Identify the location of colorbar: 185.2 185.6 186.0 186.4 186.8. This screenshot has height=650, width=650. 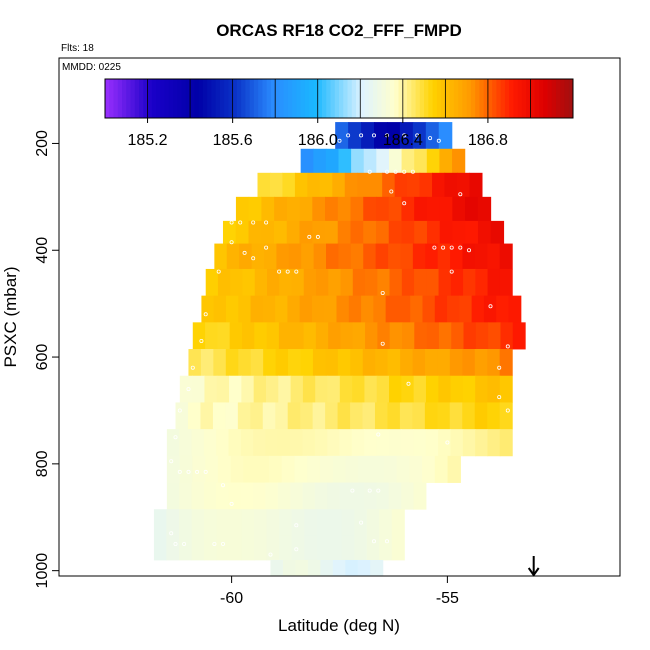
(339, 113).